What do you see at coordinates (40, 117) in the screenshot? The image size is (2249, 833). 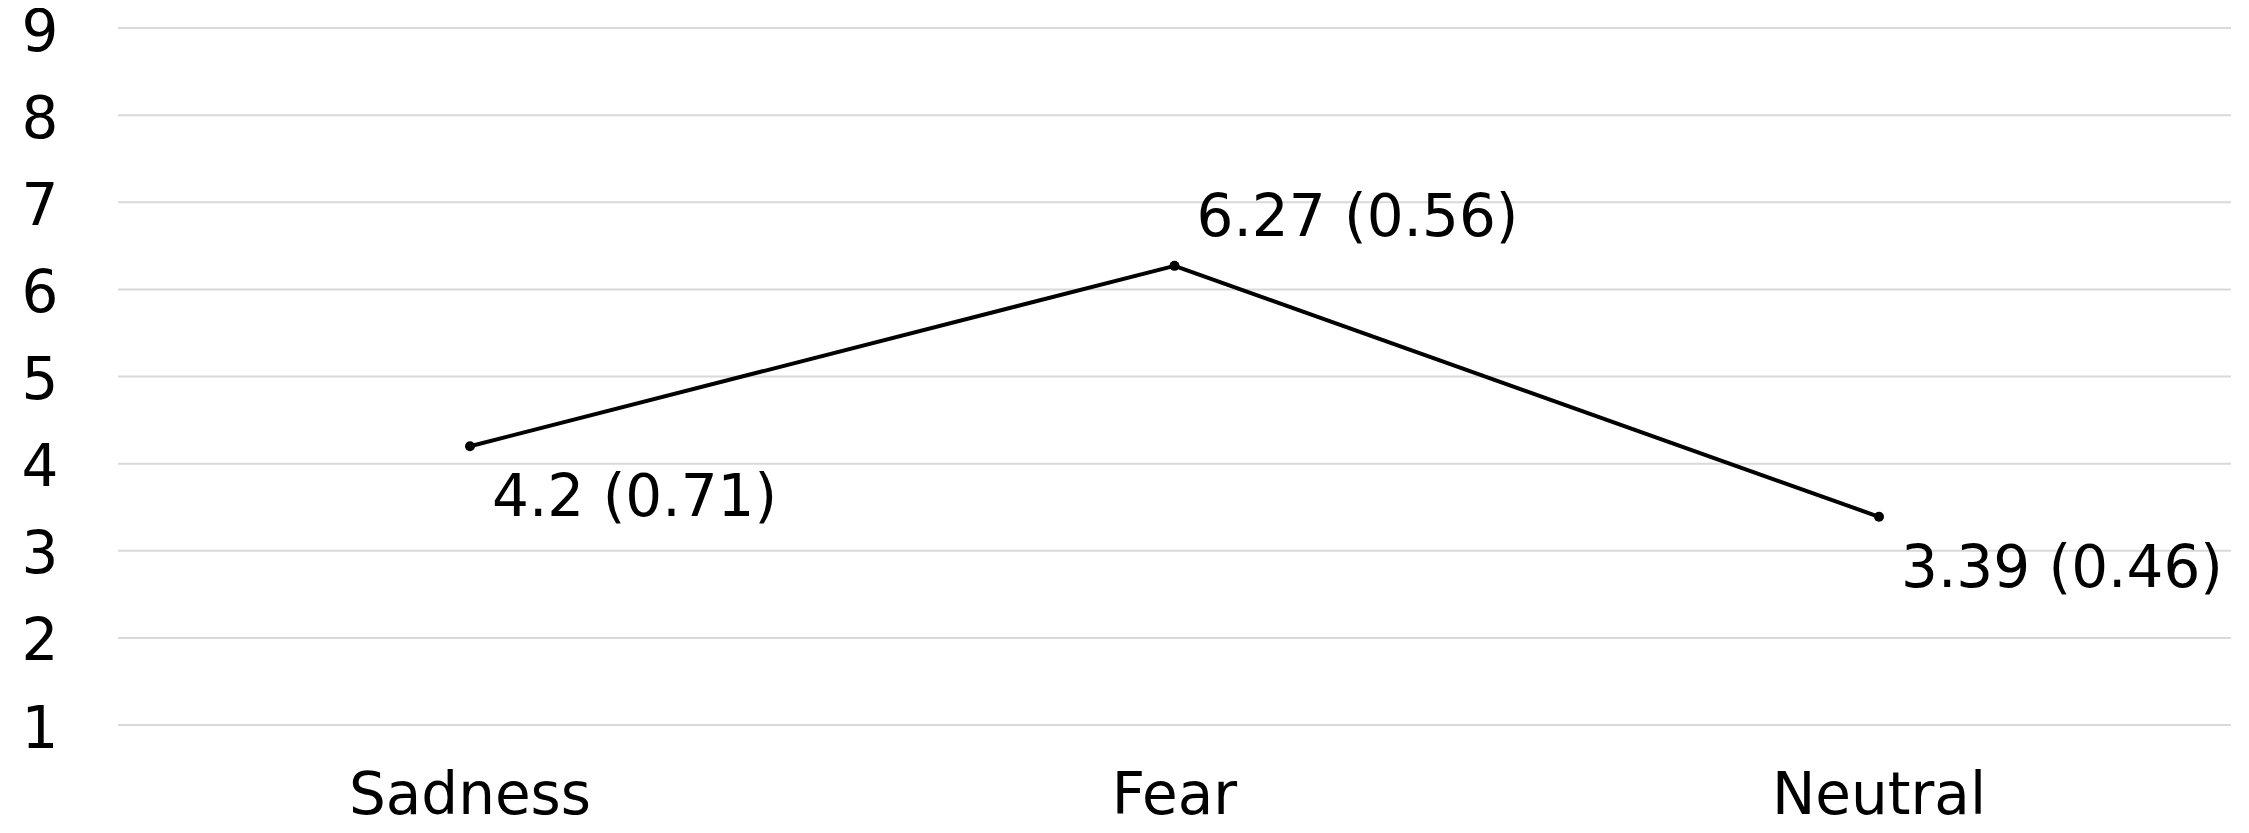 I see `y-tick-label: 8` at bounding box center [40, 117].